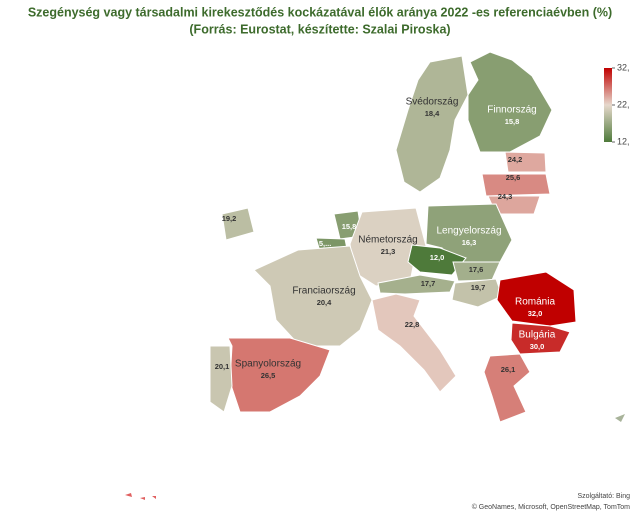  What do you see at coordinates (468, 231) in the screenshot?
I see `region-name: Lengyelország` at bounding box center [468, 231].